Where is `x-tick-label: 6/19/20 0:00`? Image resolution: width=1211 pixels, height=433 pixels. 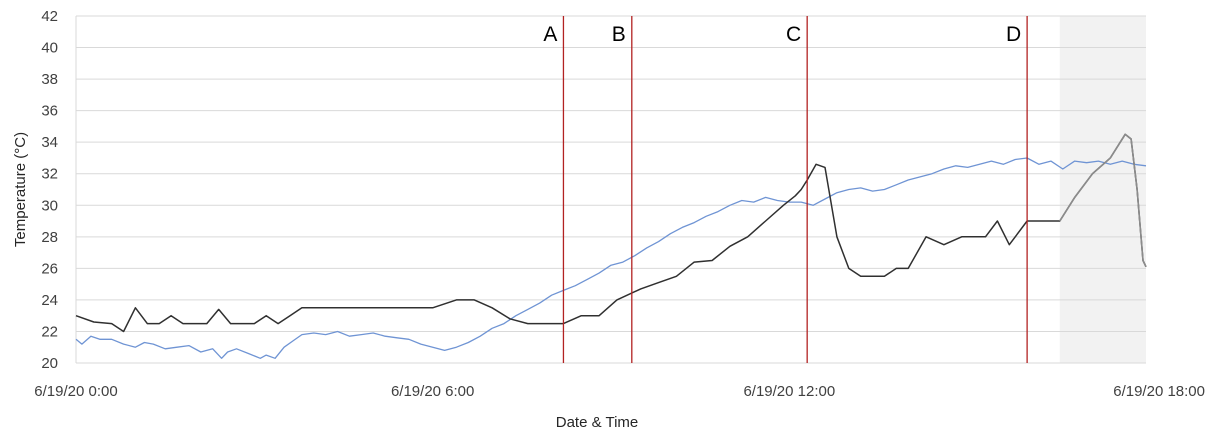 x-tick-label: 6/19/20 0:00 is located at coordinates (75, 391).